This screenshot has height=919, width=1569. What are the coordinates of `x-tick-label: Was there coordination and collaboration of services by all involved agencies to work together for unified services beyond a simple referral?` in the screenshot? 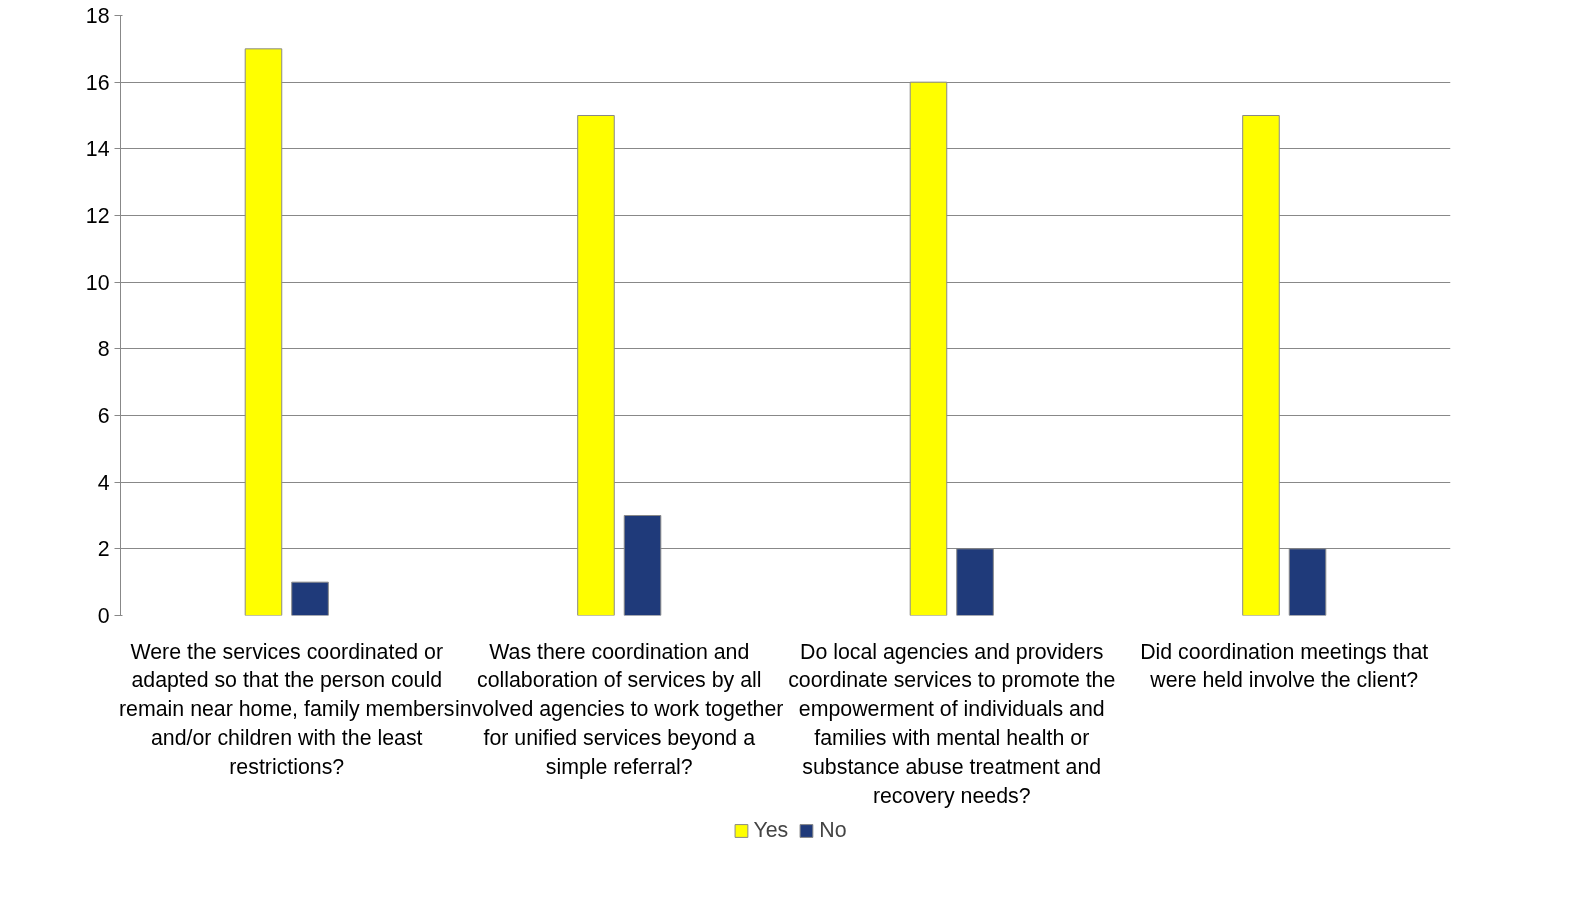 It's located at (619, 709).